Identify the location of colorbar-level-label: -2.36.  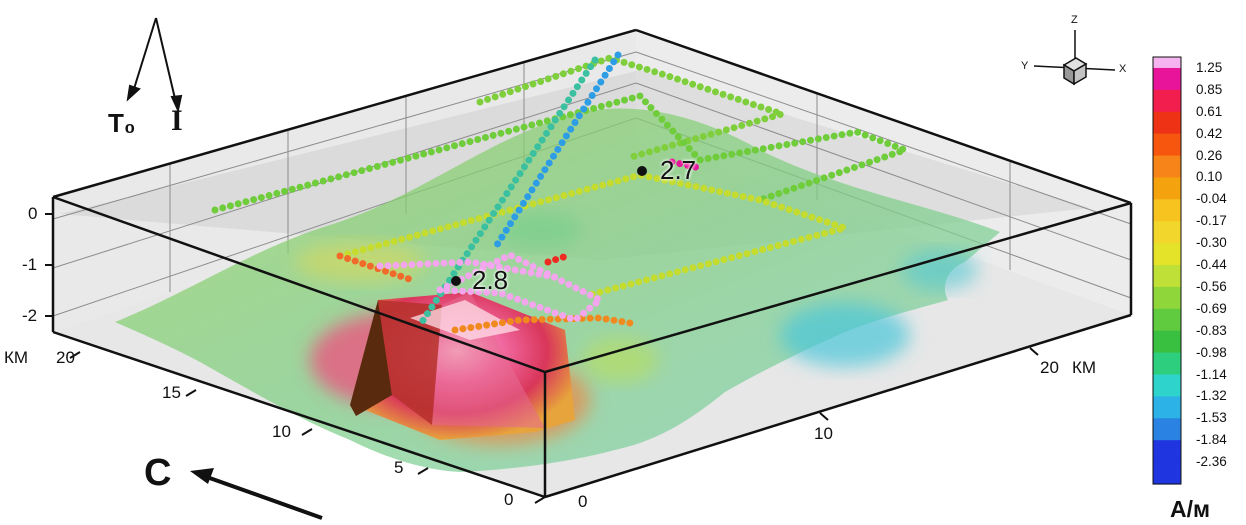
(1211, 462).